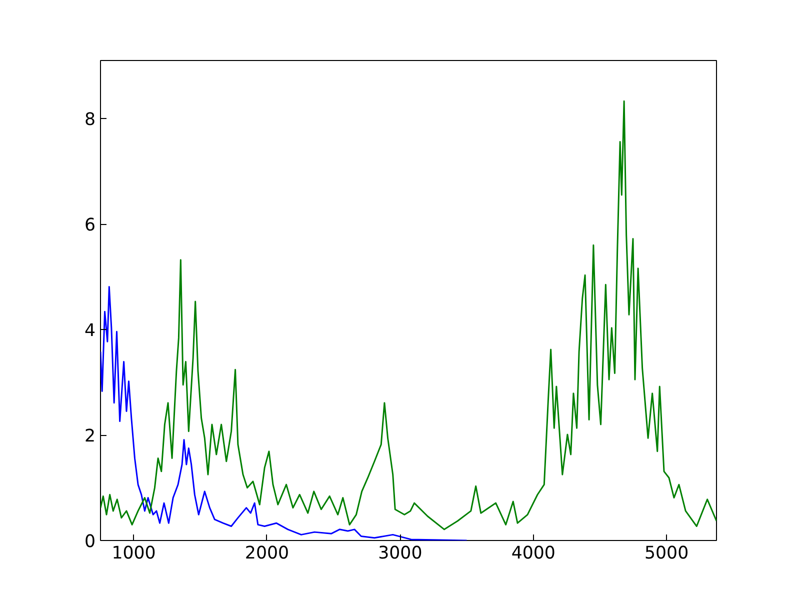 This screenshot has width=796, height=600. What do you see at coordinates (90, 436) in the screenshot?
I see `y-tick-label: 2` at bounding box center [90, 436].